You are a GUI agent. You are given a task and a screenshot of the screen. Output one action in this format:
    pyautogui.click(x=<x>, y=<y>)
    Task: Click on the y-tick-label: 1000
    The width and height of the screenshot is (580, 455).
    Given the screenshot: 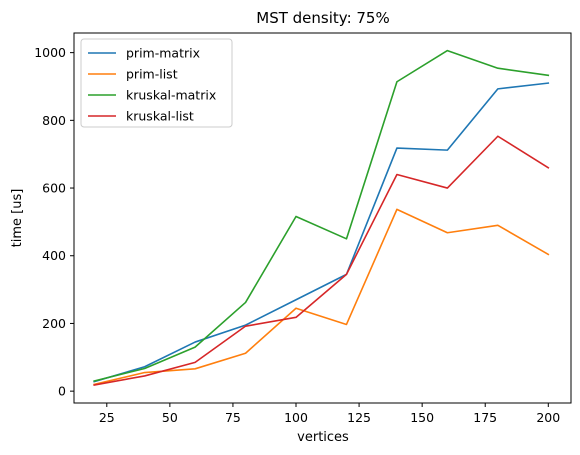 What is the action you would take?
    pyautogui.click(x=50, y=52)
    